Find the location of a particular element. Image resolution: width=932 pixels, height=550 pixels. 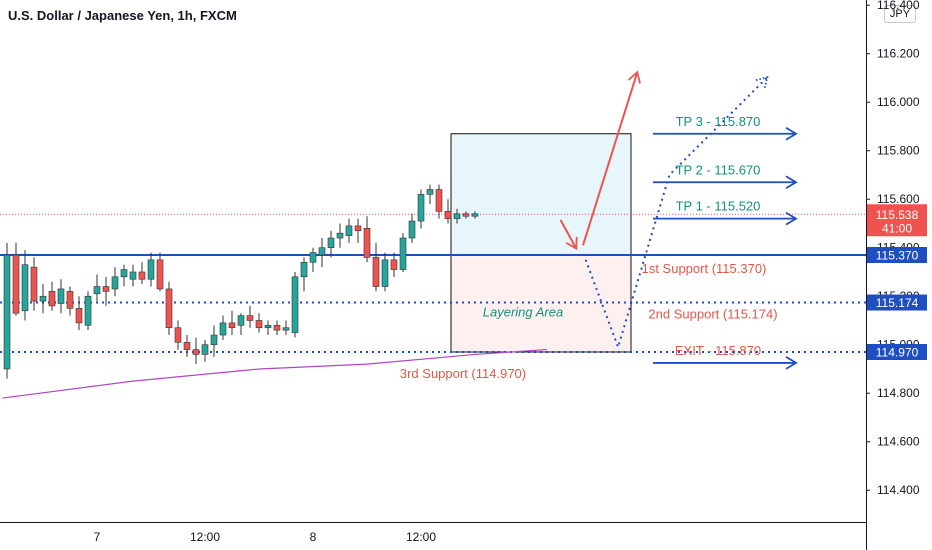

level-badge-label: 114.970 is located at coordinates (897, 353).